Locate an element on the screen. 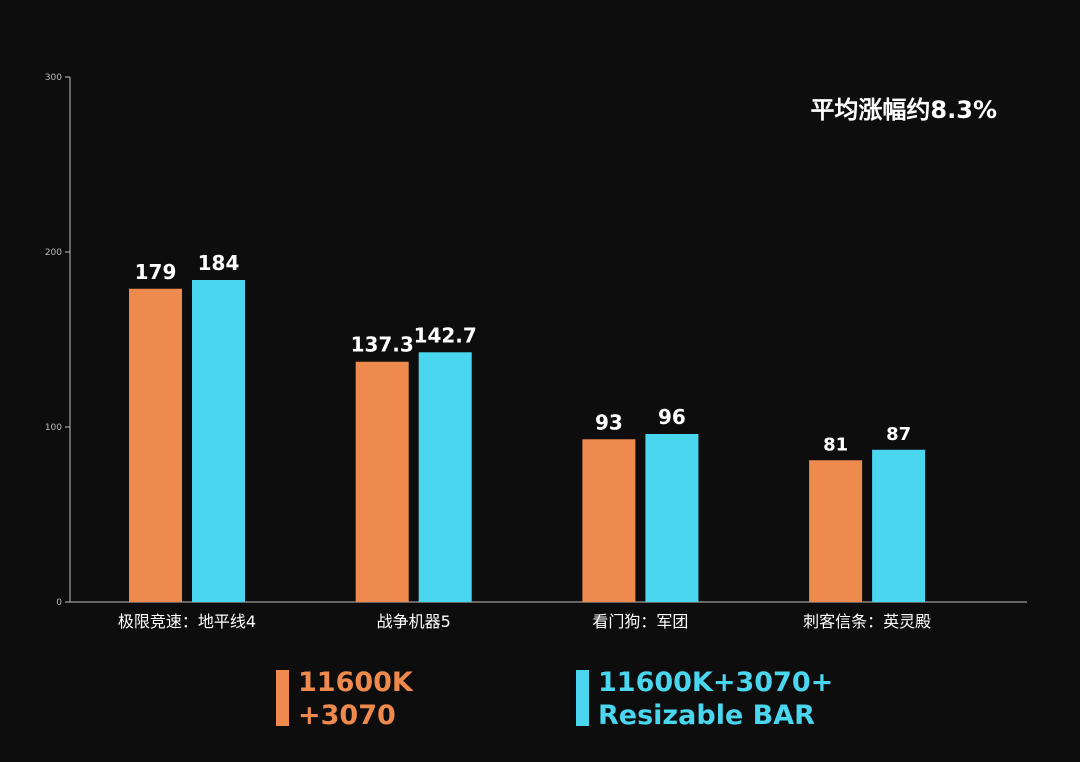 The height and width of the screenshot is (762, 1080). y-tick-label: 100 is located at coordinates (53, 428).